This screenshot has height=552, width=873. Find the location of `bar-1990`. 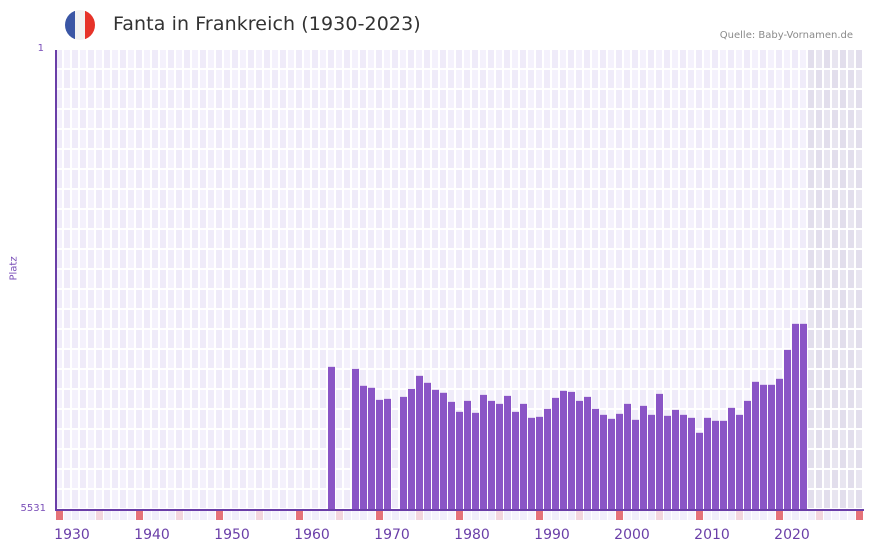

bar-1990 is located at coordinates (555, 453).